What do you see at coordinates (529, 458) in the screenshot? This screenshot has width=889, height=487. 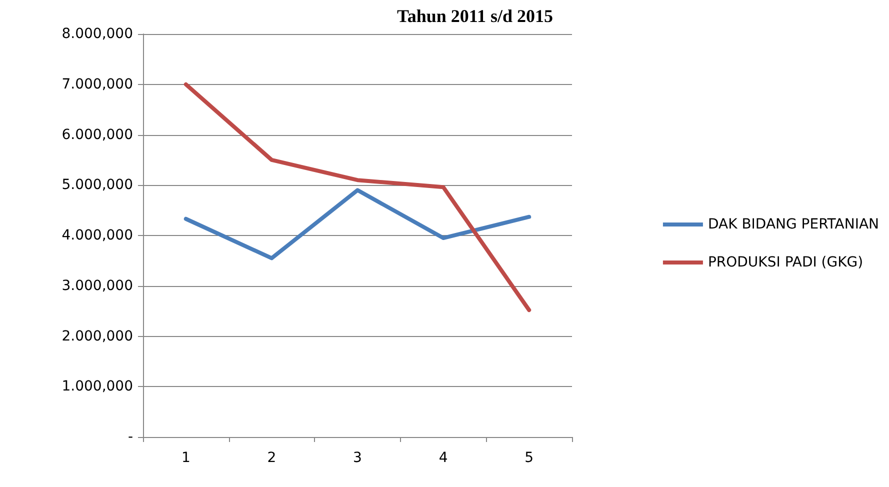 I see `x-tick-label: 5` at bounding box center [529, 458].